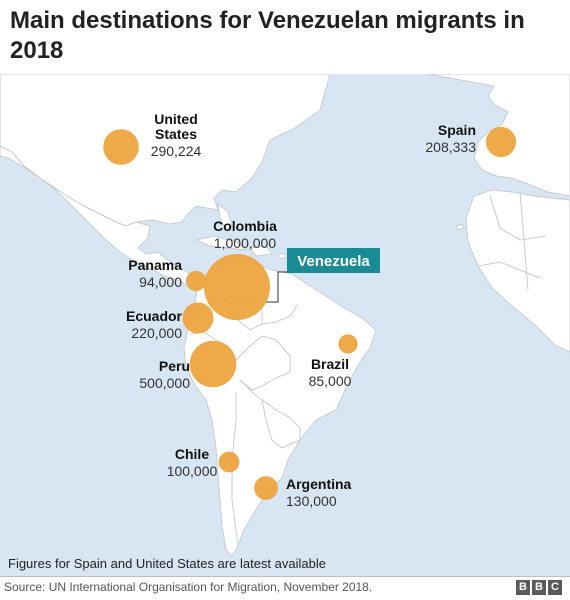 This screenshot has width=570, height=600. What do you see at coordinates (348, 344) in the screenshot?
I see `bubble-brazil` at bounding box center [348, 344].